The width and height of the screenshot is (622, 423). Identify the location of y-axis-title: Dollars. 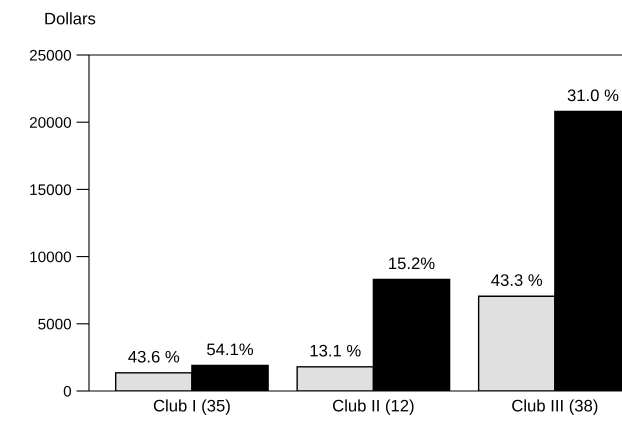
(70, 18).